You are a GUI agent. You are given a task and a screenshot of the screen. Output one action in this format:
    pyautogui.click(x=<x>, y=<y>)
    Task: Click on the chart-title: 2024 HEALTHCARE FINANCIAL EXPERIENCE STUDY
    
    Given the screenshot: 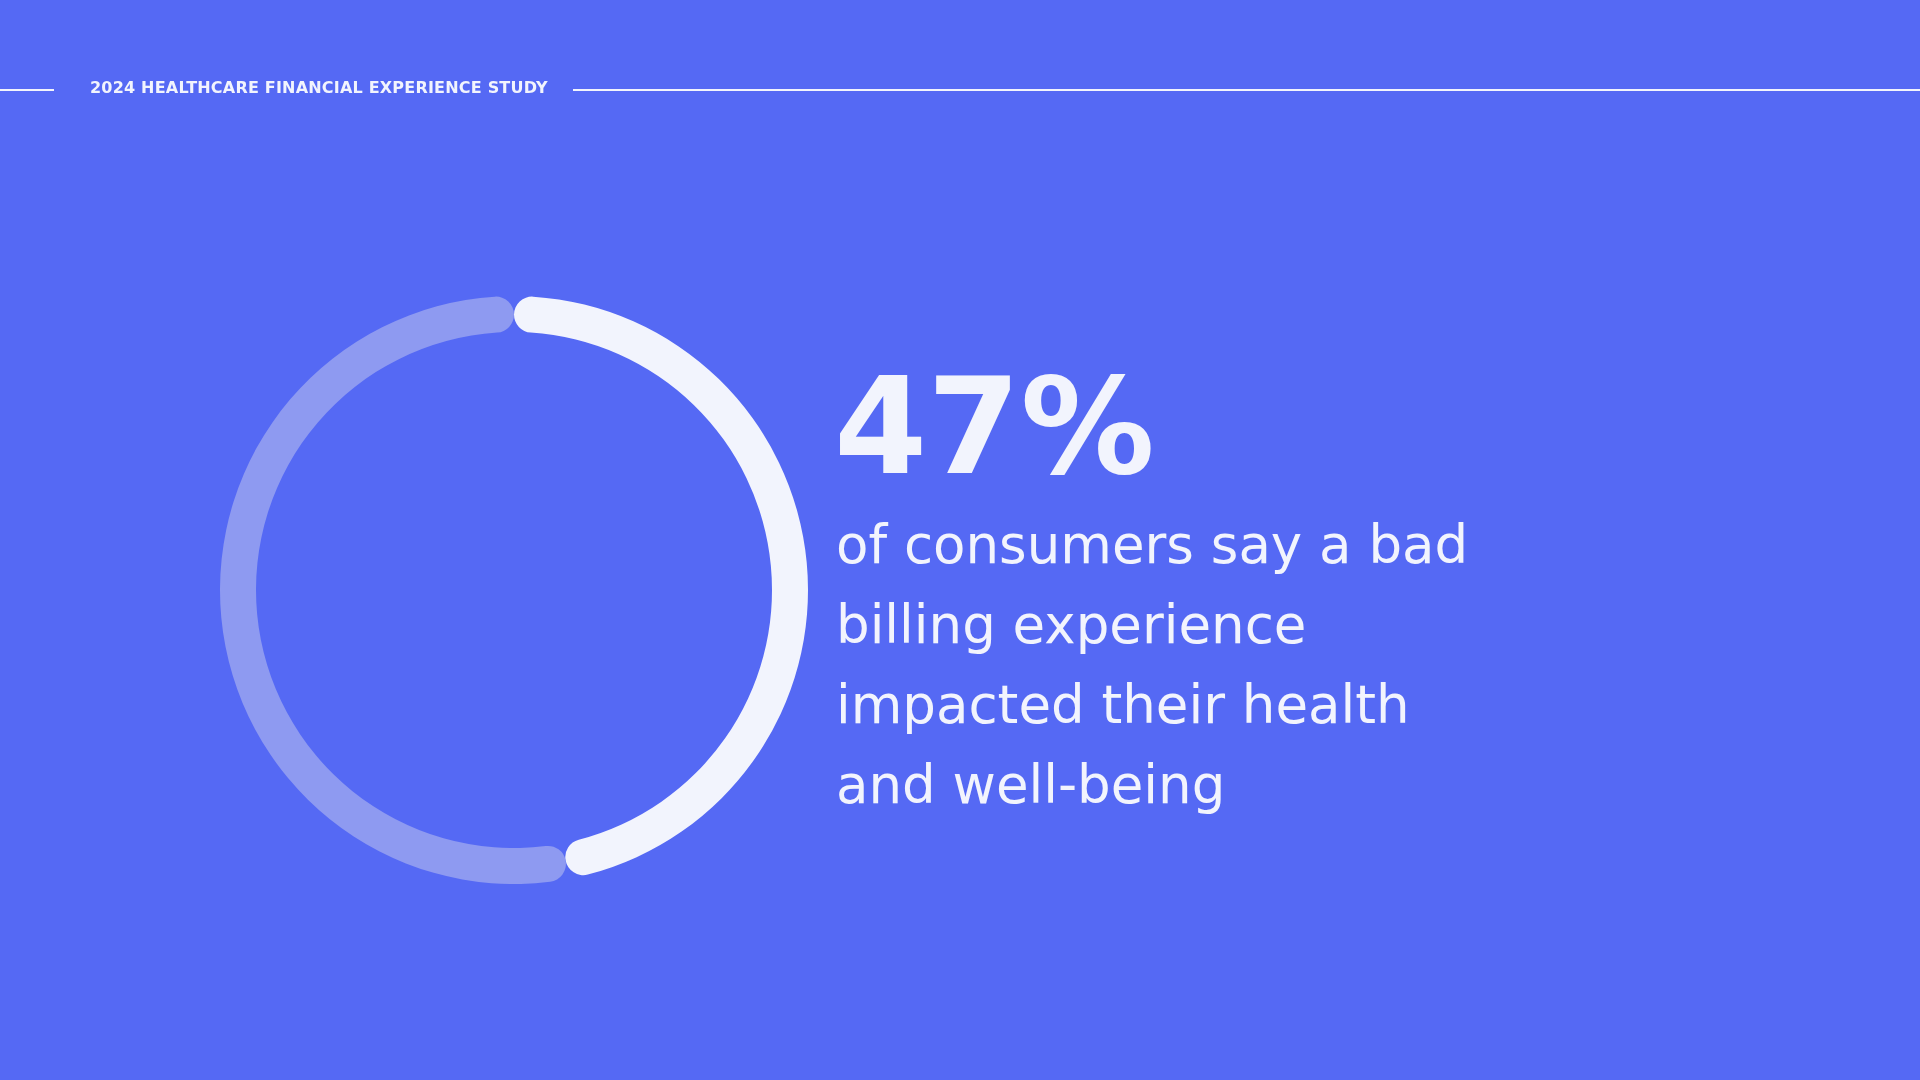 What is the action you would take?
    pyautogui.click(x=319, y=87)
    